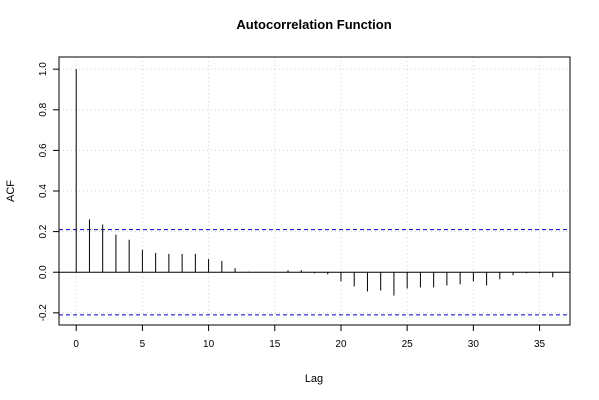 This screenshot has height=400, width=599. What do you see at coordinates (43, 313) in the screenshot?
I see `y-tick-label: -0.2` at bounding box center [43, 313].